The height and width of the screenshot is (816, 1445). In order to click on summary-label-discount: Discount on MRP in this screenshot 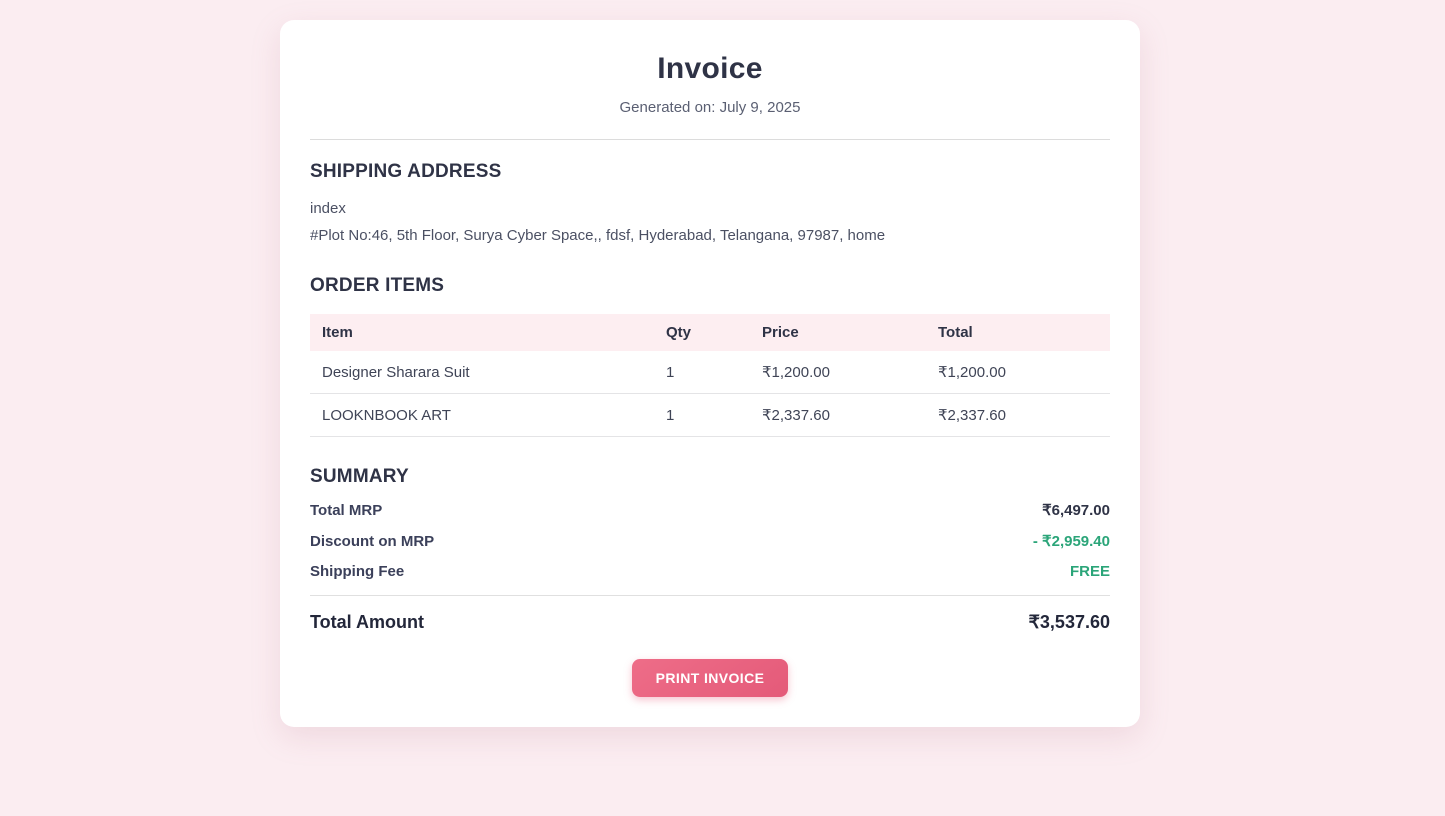, I will do `click(372, 541)`.